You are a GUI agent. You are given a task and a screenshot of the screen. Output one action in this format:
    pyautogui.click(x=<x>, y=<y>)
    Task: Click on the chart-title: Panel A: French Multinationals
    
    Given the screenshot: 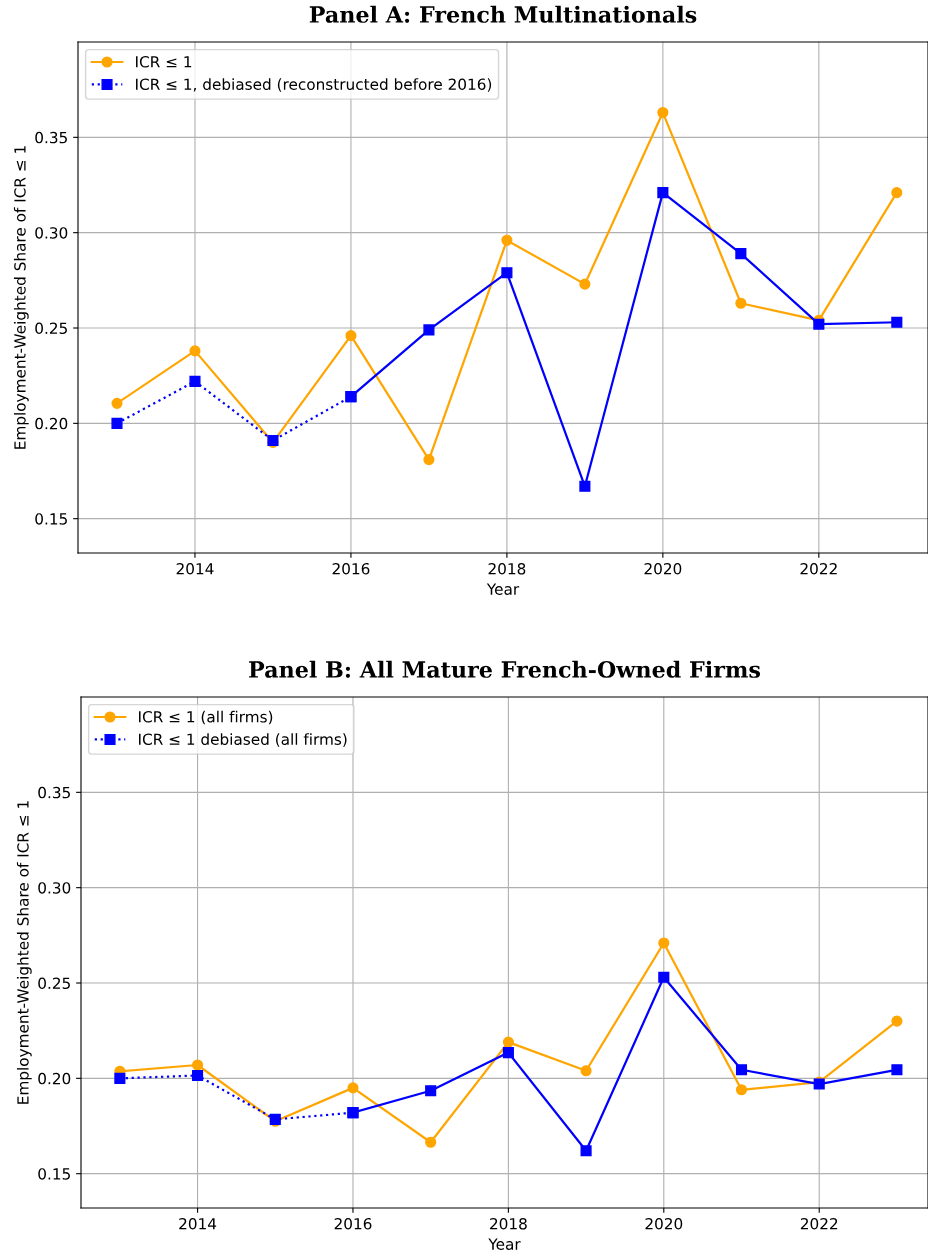 What is the action you would take?
    pyautogui.click(x=503, y=14)
    